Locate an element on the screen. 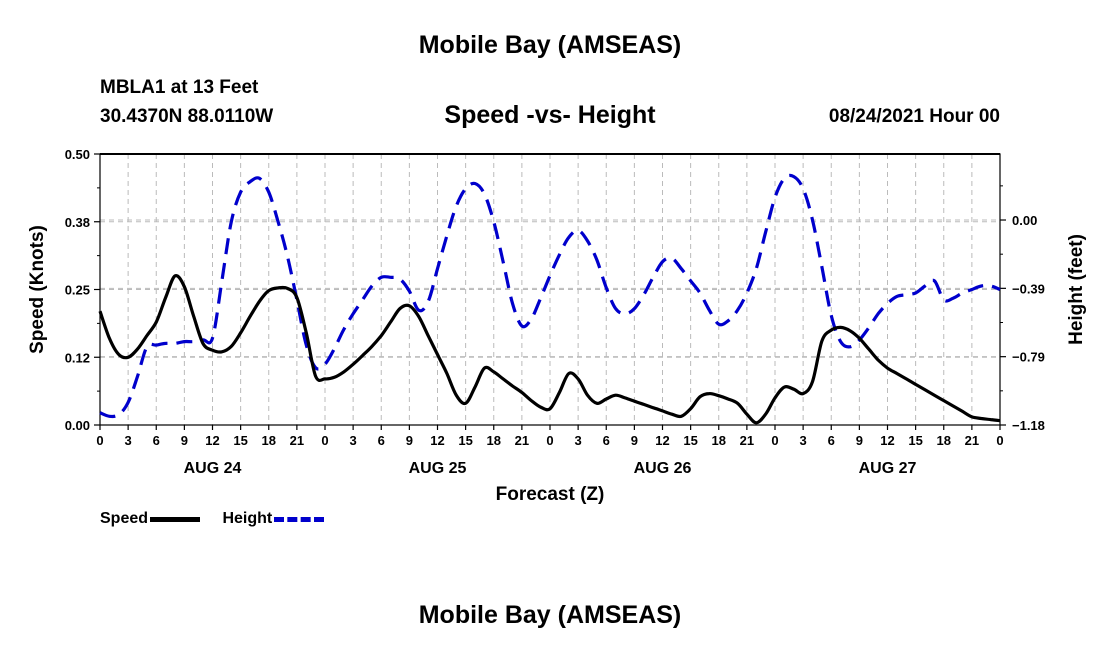 This screenshot has height=650, width=1100. y2-tick-label: −0.39 is located at coordinates (1028, 288).